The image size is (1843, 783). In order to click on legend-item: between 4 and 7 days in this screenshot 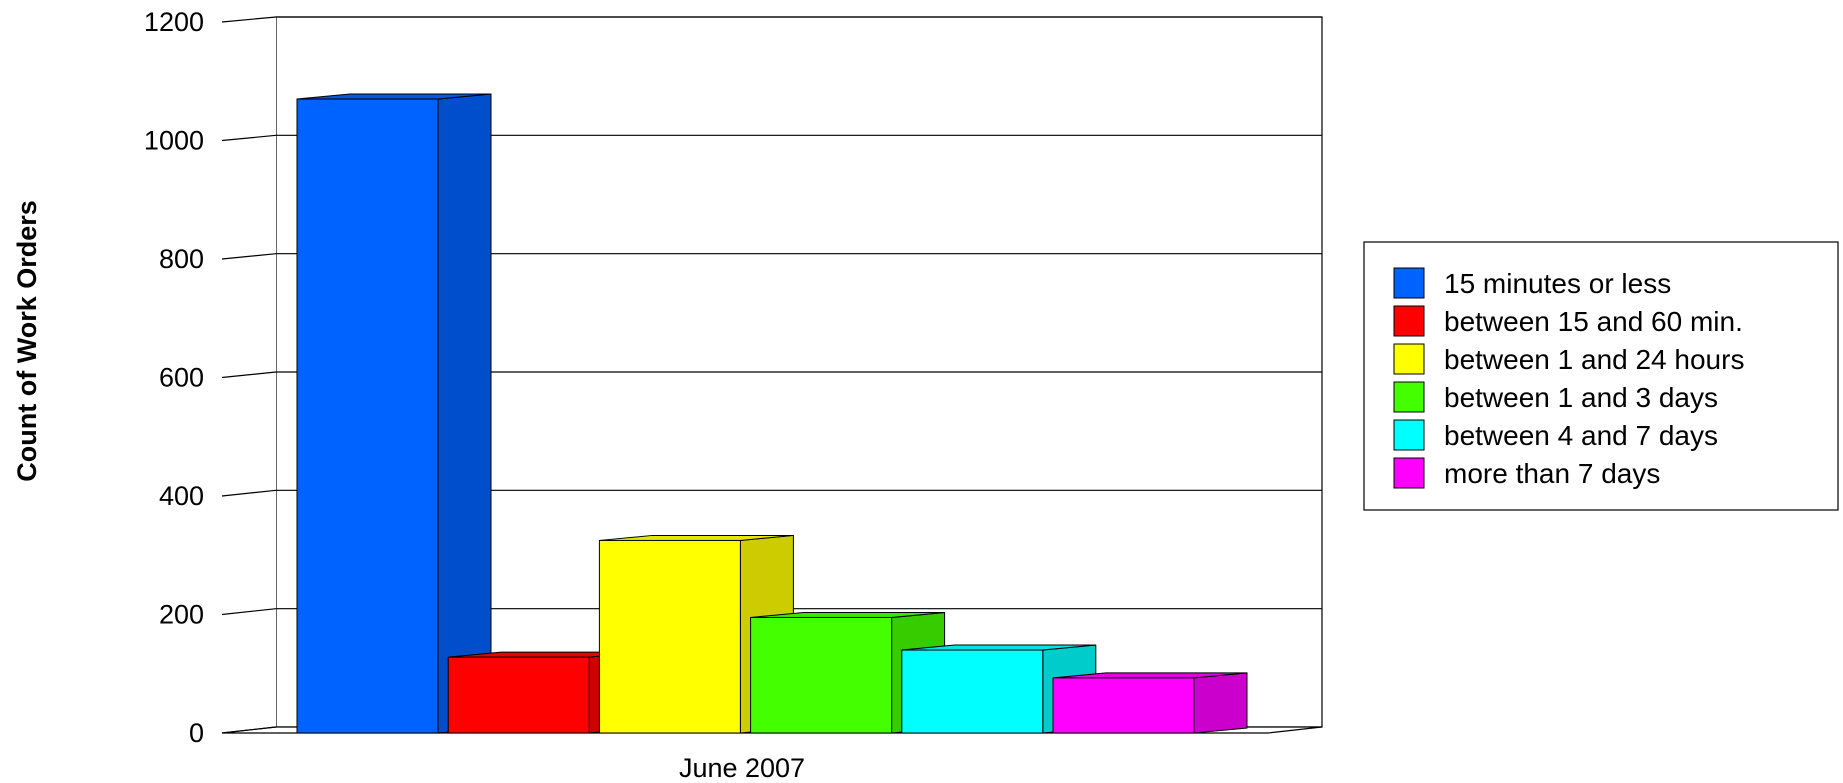, I will do `click(1555, 435)`.